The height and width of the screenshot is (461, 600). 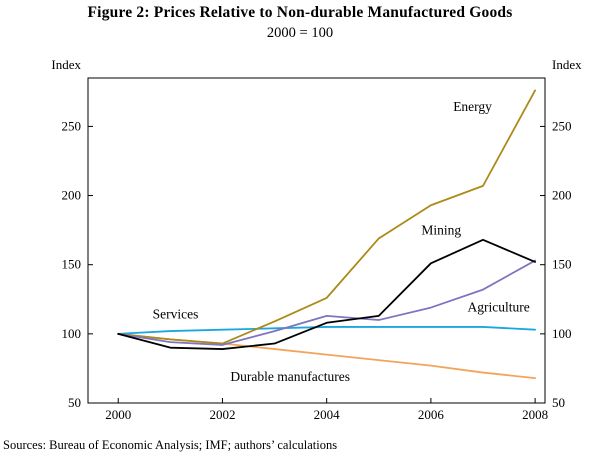 What do you see at coordinates (72, 333) in the screenshot?
I see `y-tick-label-left: 100` at bounding box center [72, 333].